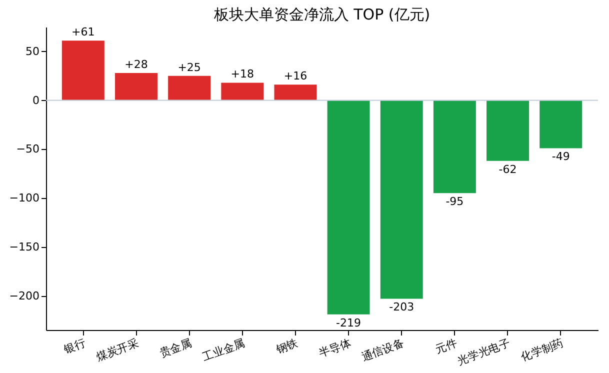  What do you see at coordinates (287, 346) in the screenshot?
I see `x-tick-label: 钢铁` at bounding box center [287, 346].